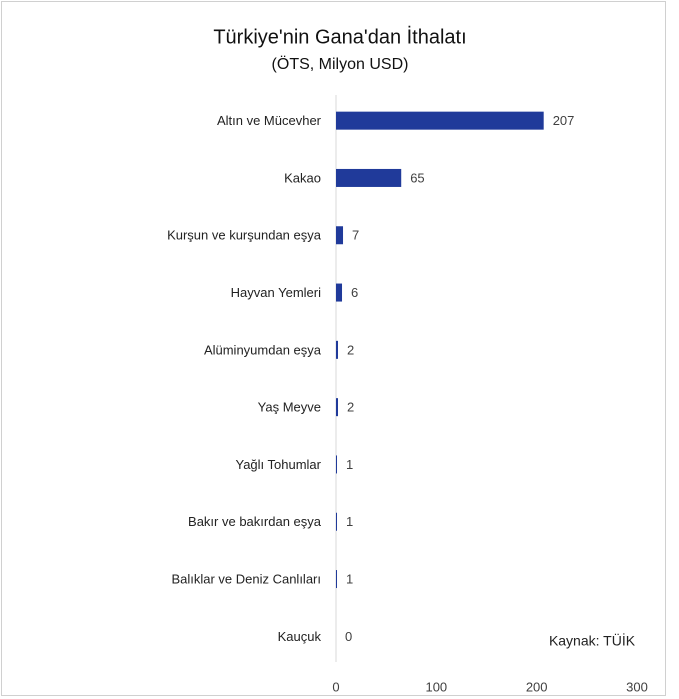  Describe the element at coordinates (436, 686) in the screenshot. I see `x-tick-label: 100` at that location.